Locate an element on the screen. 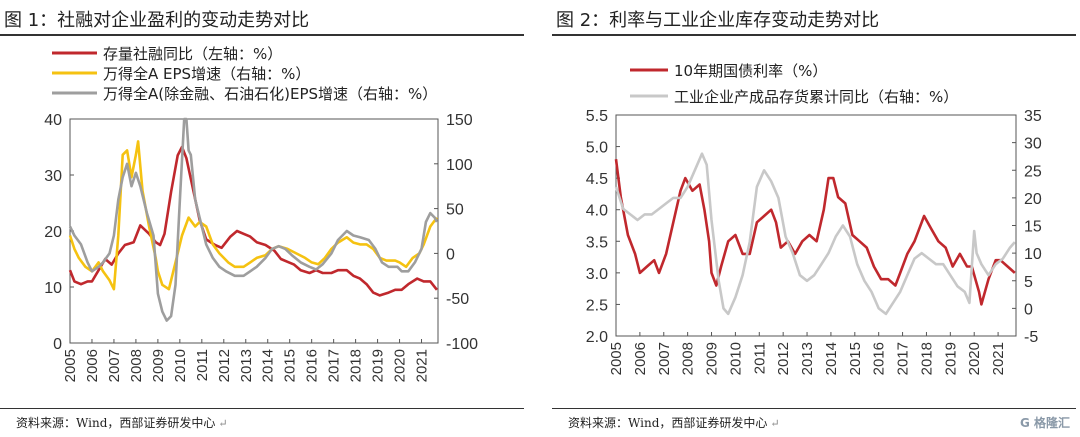 The width and height of the screenshot is (1080, 437). right-axis-tick-label: 25 is located at coordinates (1033, 171).